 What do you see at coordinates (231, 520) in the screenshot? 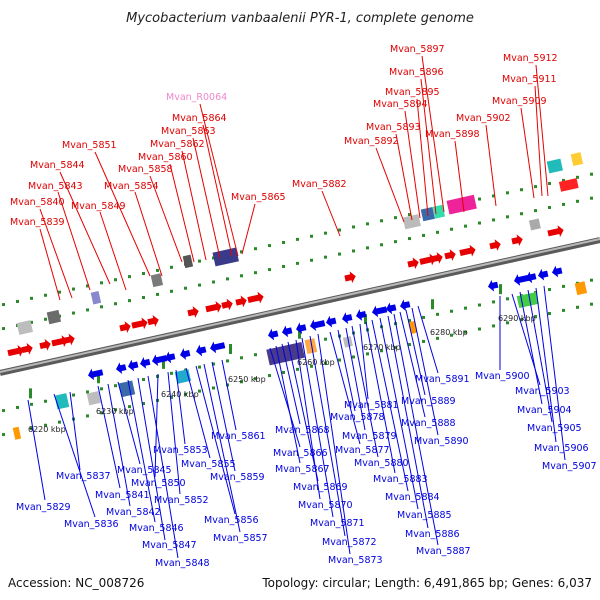
I see `gene-label: Mvan_5856` at bounding box center [231, 520].